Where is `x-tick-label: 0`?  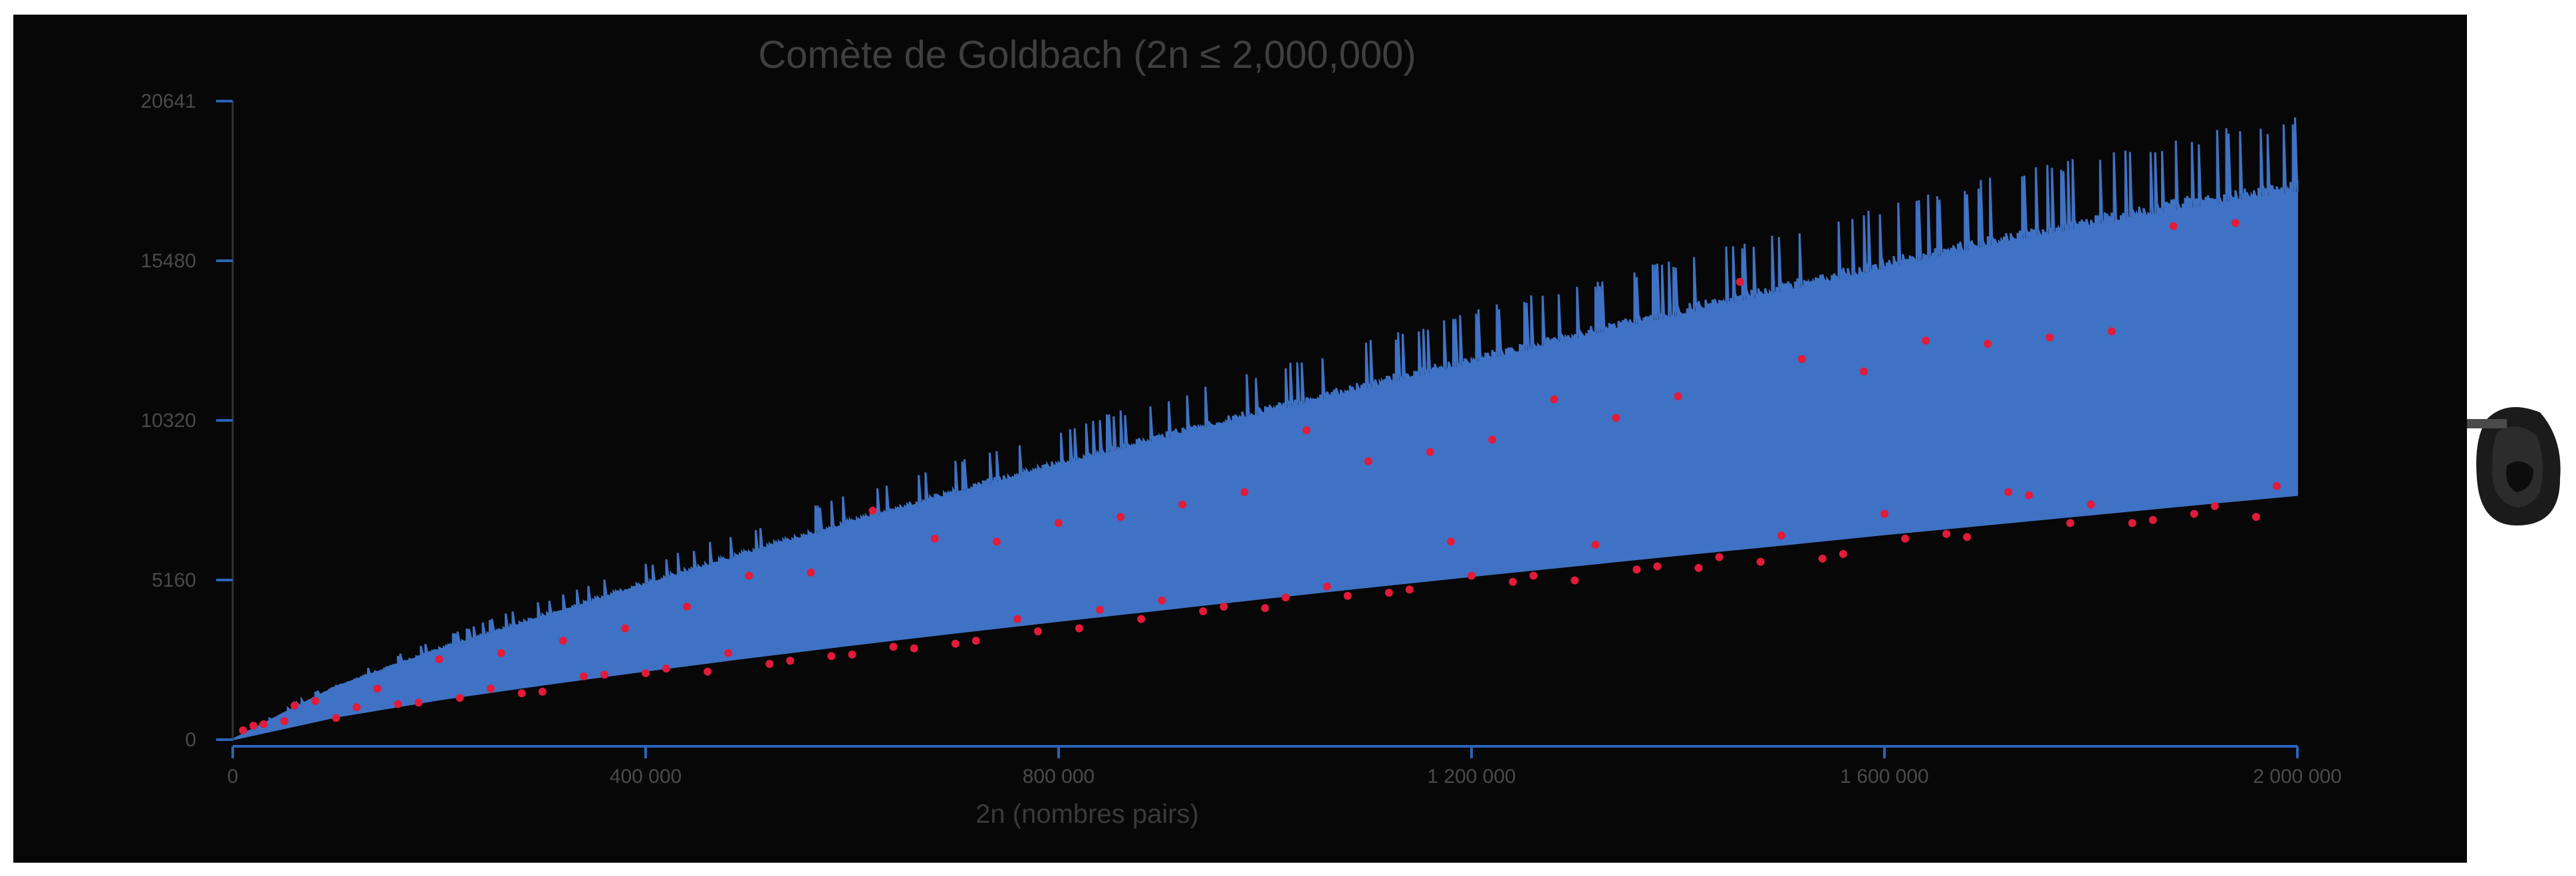 x-tick-label: 0 is located at coordinates (233, 777).